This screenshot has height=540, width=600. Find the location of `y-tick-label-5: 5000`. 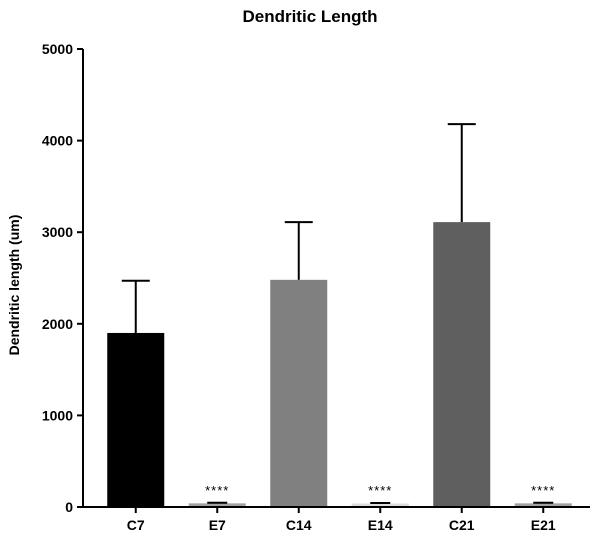

y-tick-label-5: 5000 is located at coordinates (57, 49).